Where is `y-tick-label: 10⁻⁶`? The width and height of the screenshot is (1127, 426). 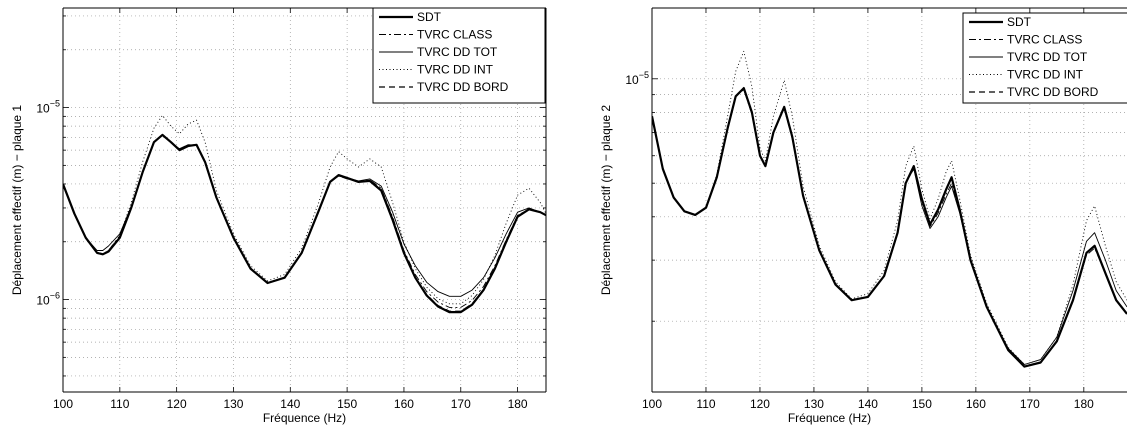
y-tick-label: 10⁻⁶ is located at coordinates (48, 299).